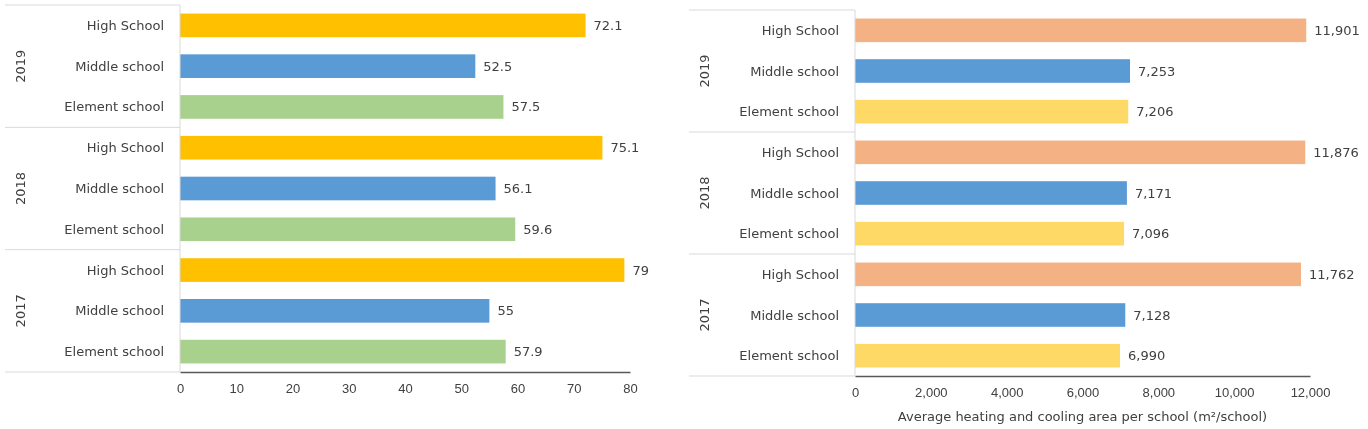  What do you see at coordinates (640, 270) in the screenshot?
I see `data-label: 79` at bounding box center [640, 270].